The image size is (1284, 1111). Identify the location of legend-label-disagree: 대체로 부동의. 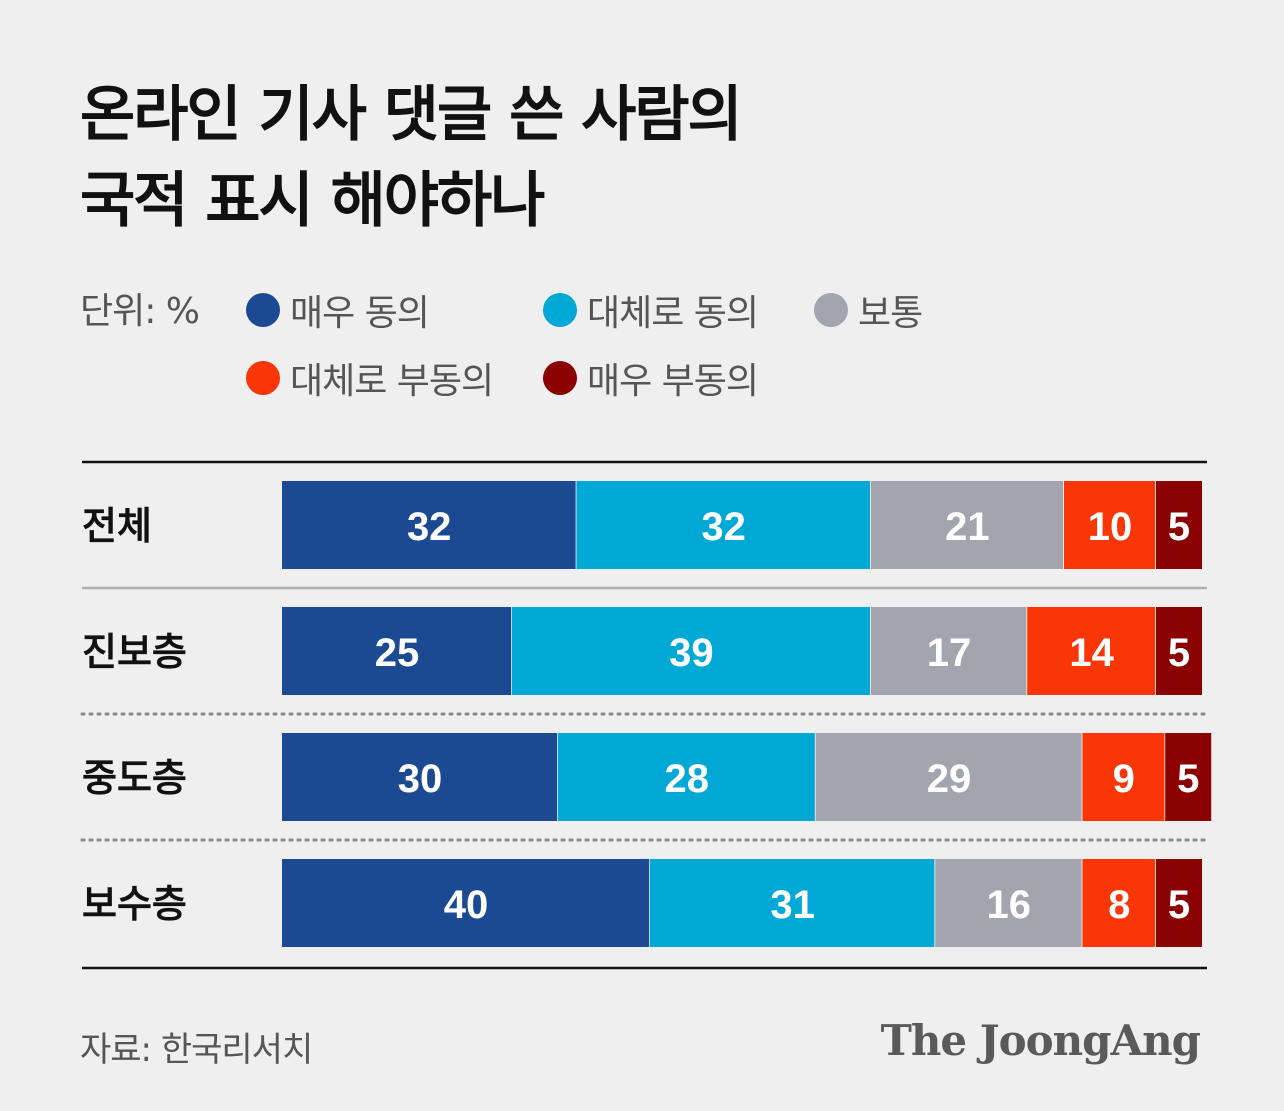
(392, 381).